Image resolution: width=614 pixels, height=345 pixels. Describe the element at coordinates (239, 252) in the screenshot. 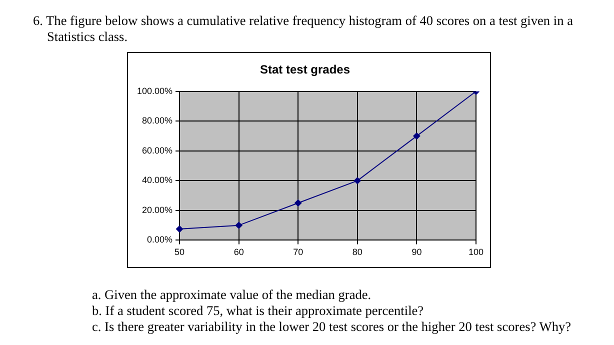

I see `x-tick-label: 60` at that location.